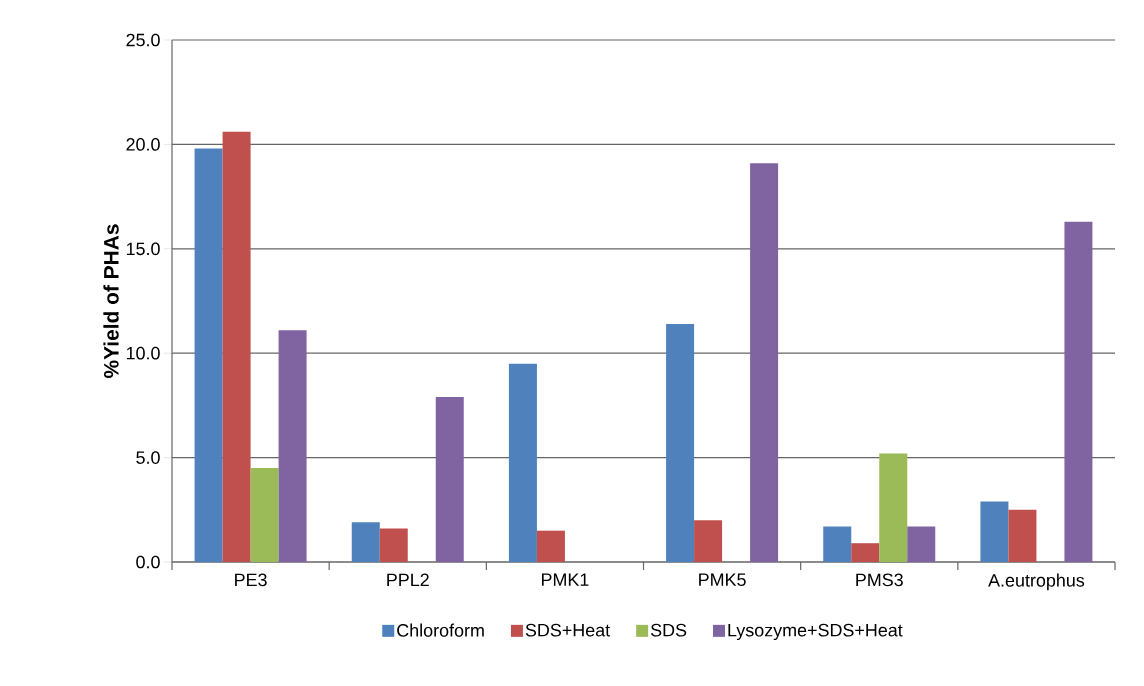  What do you see at coordinates (722, 580) in the screenshot?
I see `x-tick-label: PMK5` at bounding box center [722, 580].